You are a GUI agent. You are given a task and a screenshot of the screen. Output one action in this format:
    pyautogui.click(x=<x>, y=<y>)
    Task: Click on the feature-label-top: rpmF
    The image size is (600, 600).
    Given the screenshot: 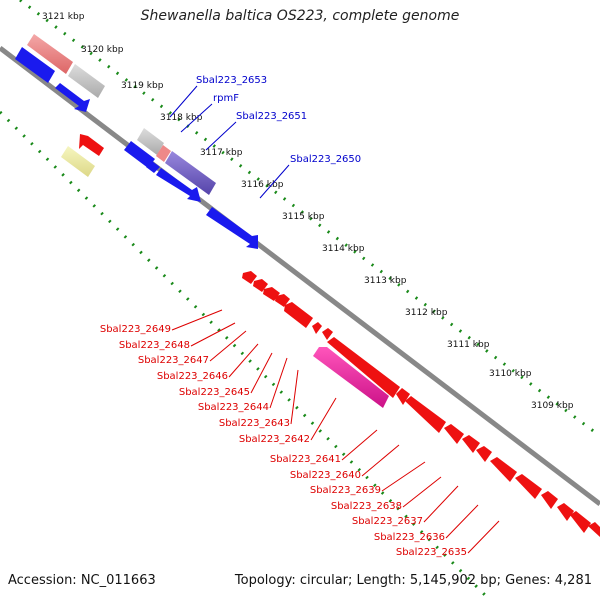 What is the action you would take?
    pyautogui.click(x=226, y=98)
    